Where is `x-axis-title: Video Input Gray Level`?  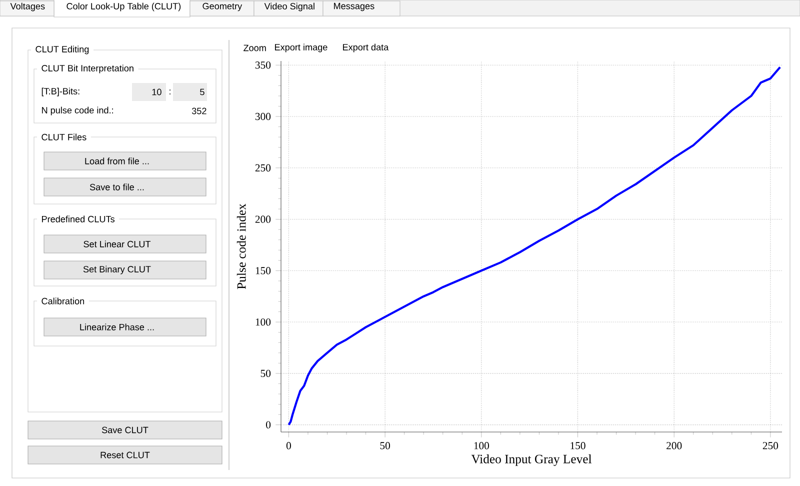
x-axis-title: Video Input Gray Level is located at coordinates (531, 460).